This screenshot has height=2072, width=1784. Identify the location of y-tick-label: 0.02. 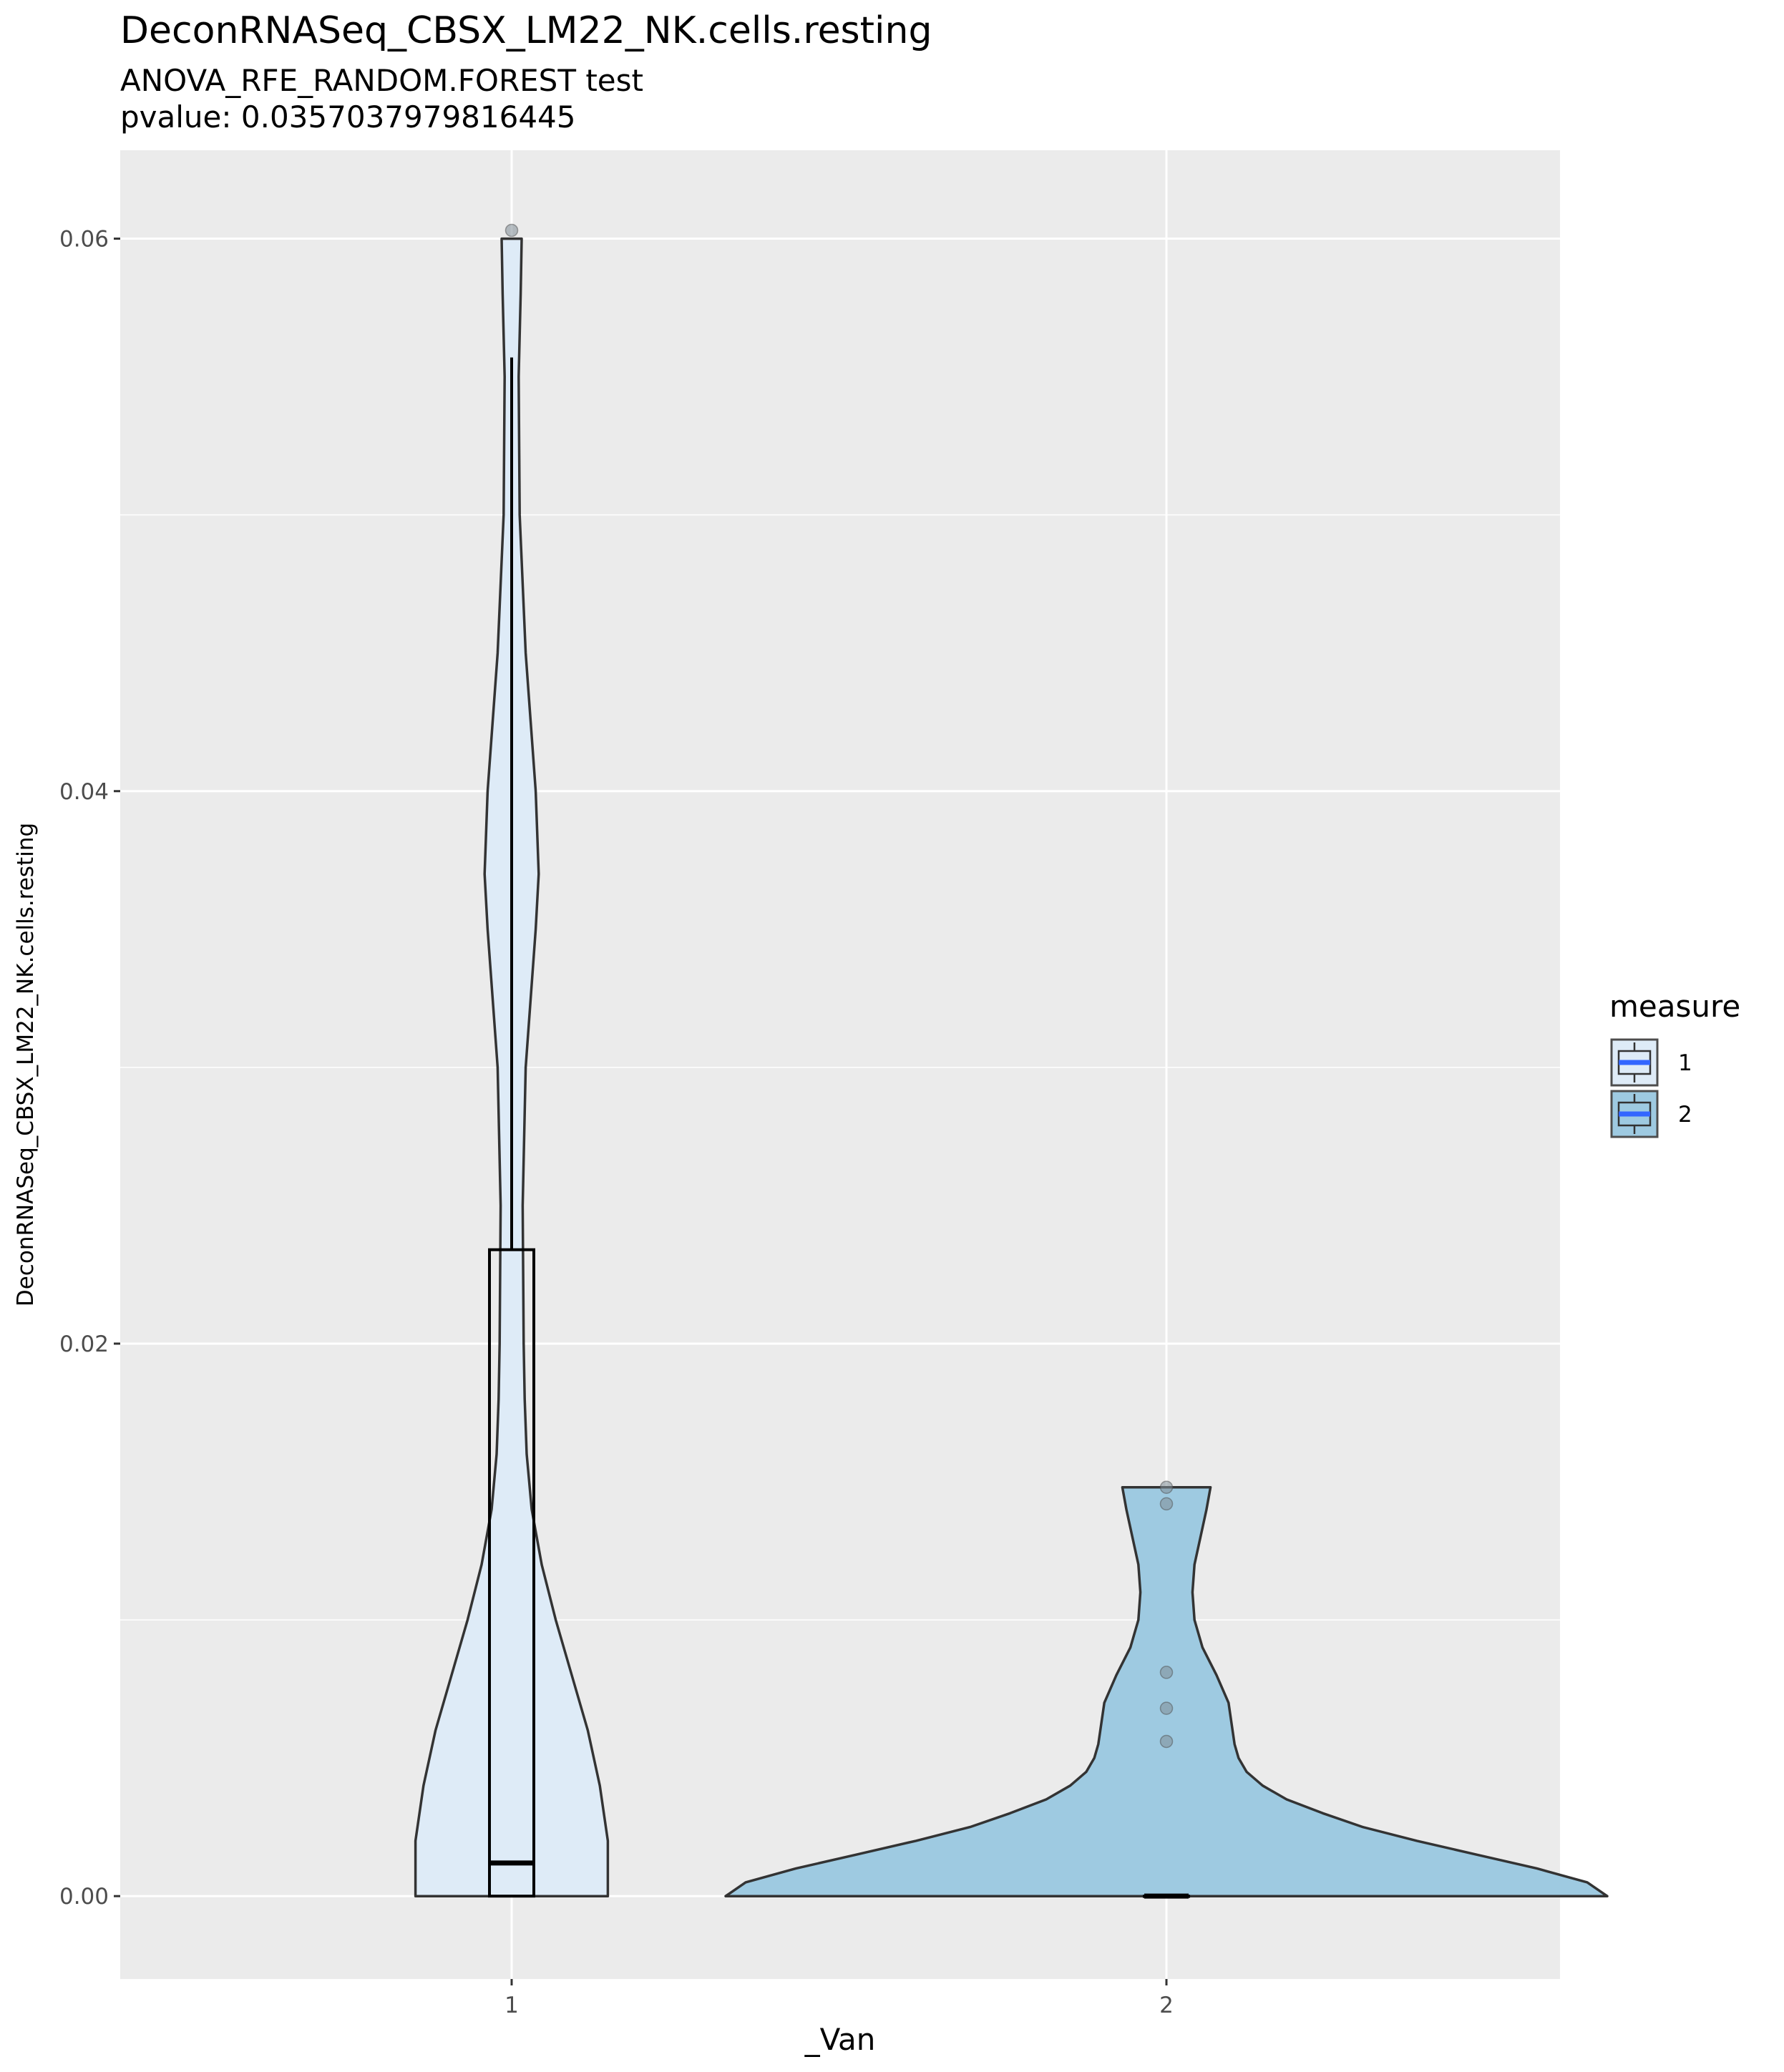
(84, 1344).